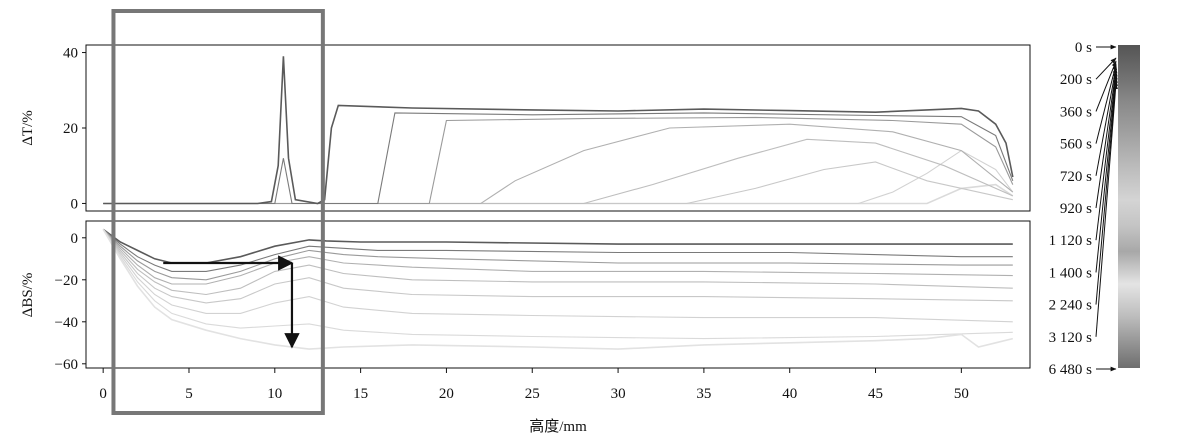 The image size is (1183, 443). I want to click on xtick-label: 35, so click(703, 394).